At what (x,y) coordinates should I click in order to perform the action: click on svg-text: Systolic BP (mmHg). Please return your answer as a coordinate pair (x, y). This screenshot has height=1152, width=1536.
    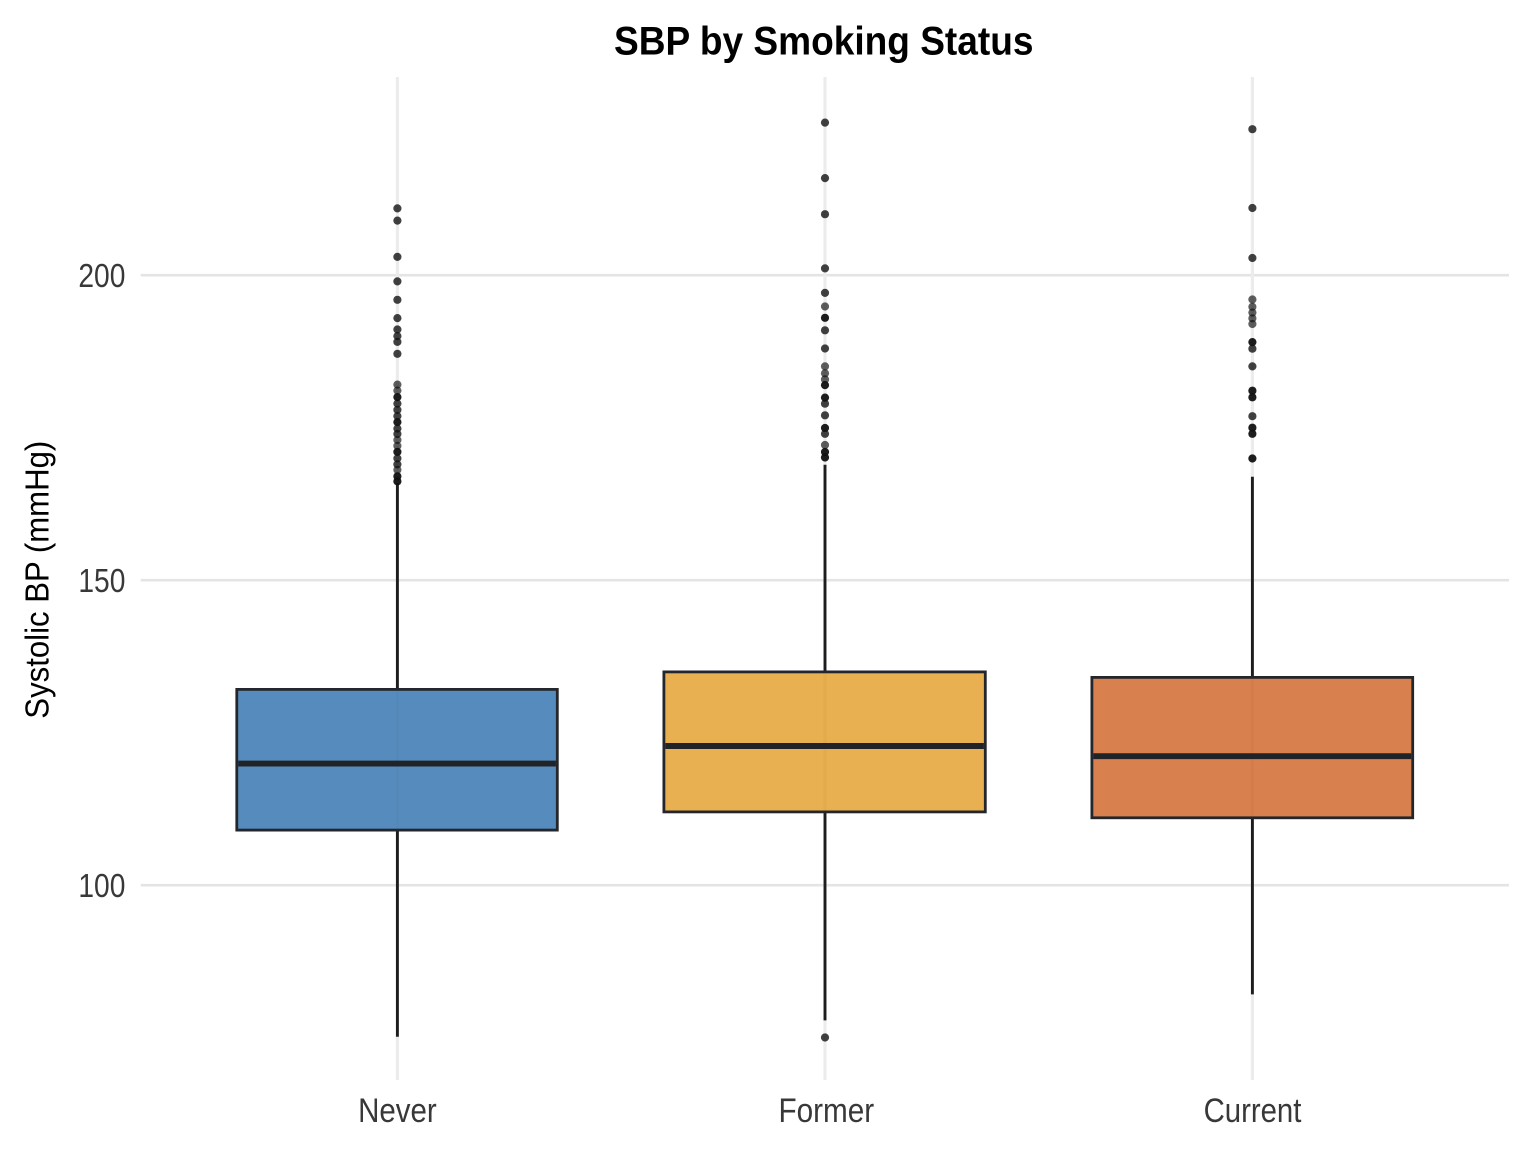
    Looking at the image, I should click on (36, 580).